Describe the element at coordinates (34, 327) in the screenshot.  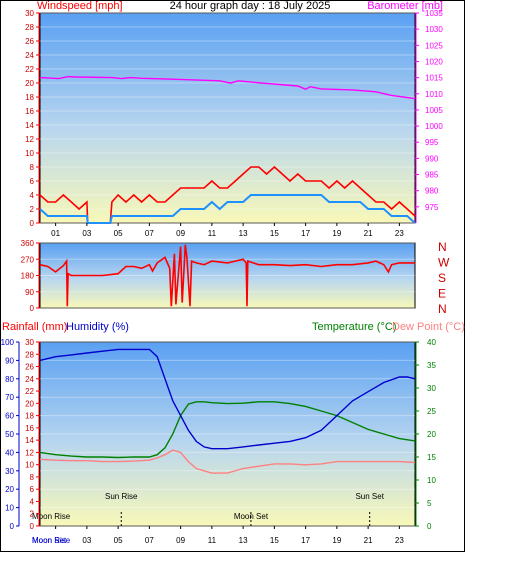
I see `rainfall-axis-title: Rainfall (mm)` at that location.